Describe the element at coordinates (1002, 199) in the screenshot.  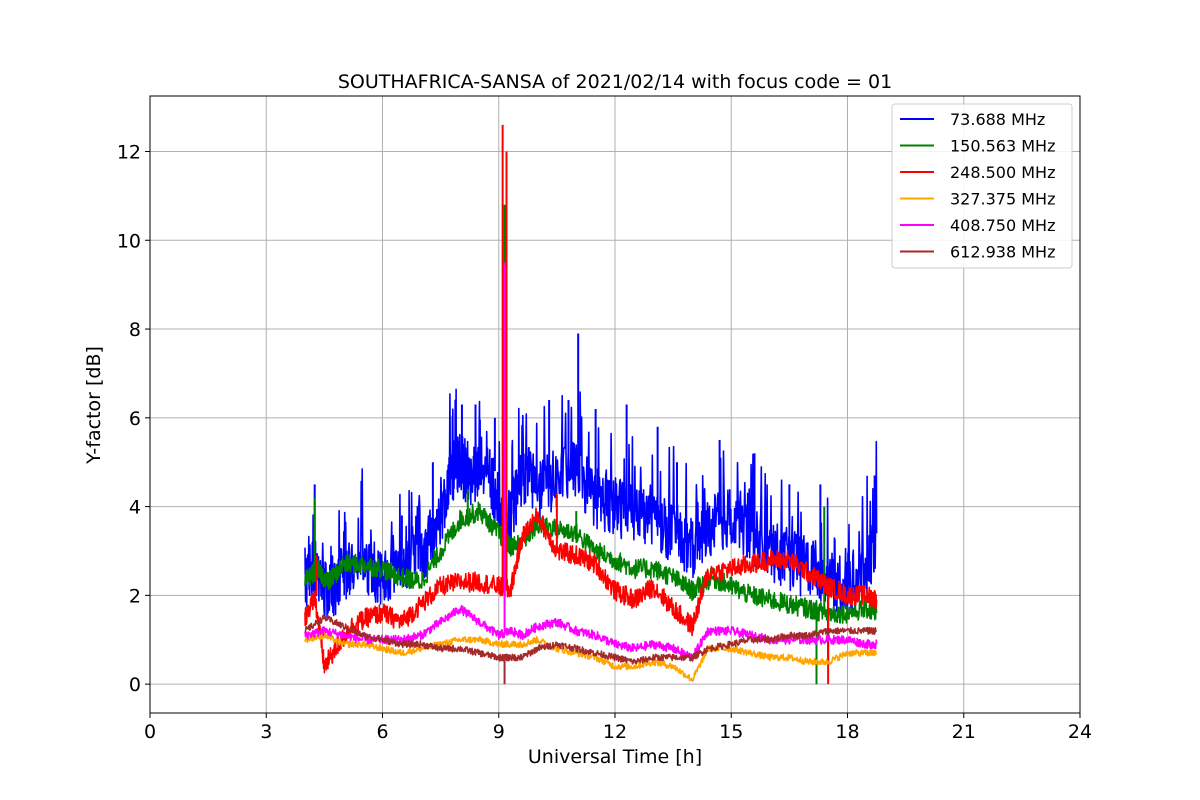
I see `legend-entry: 327.375 MHz` at that location.